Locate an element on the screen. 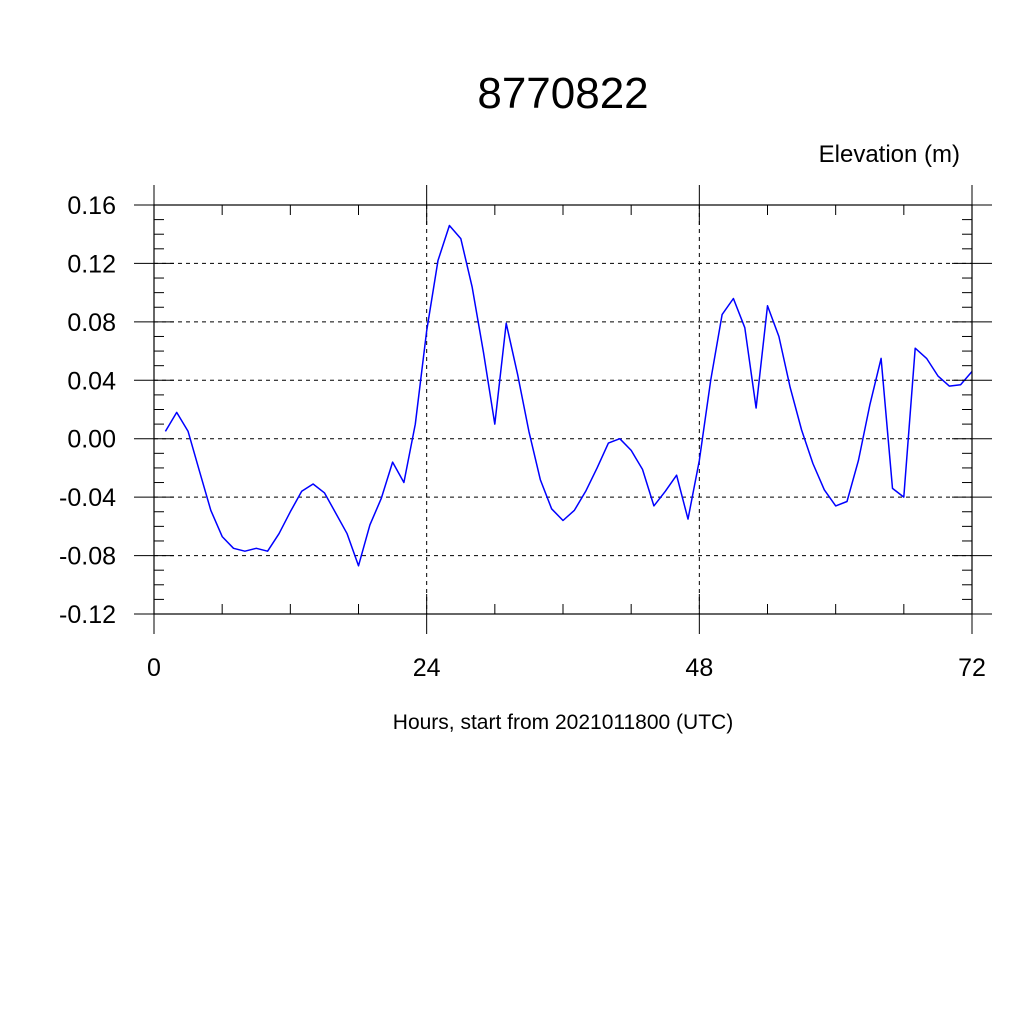 This screenshot has width=1024, height=1029. y-tick-label: -0.04 is located at coordinates (87, 498).